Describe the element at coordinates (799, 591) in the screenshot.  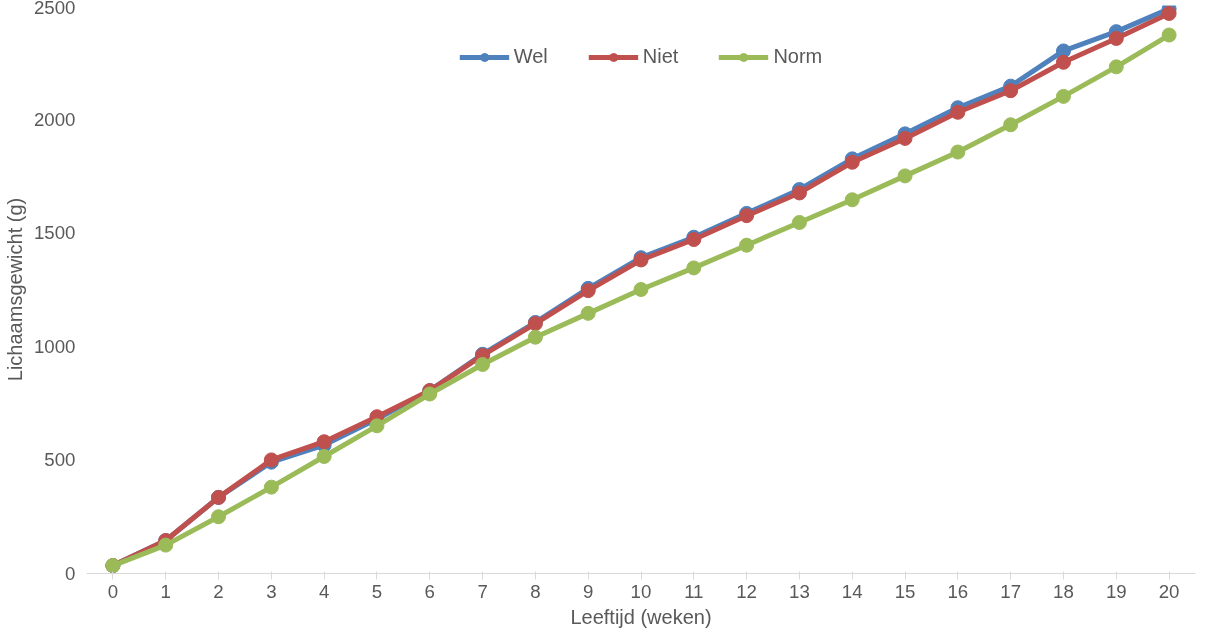
I see `x-tick-label: 13` at that location.